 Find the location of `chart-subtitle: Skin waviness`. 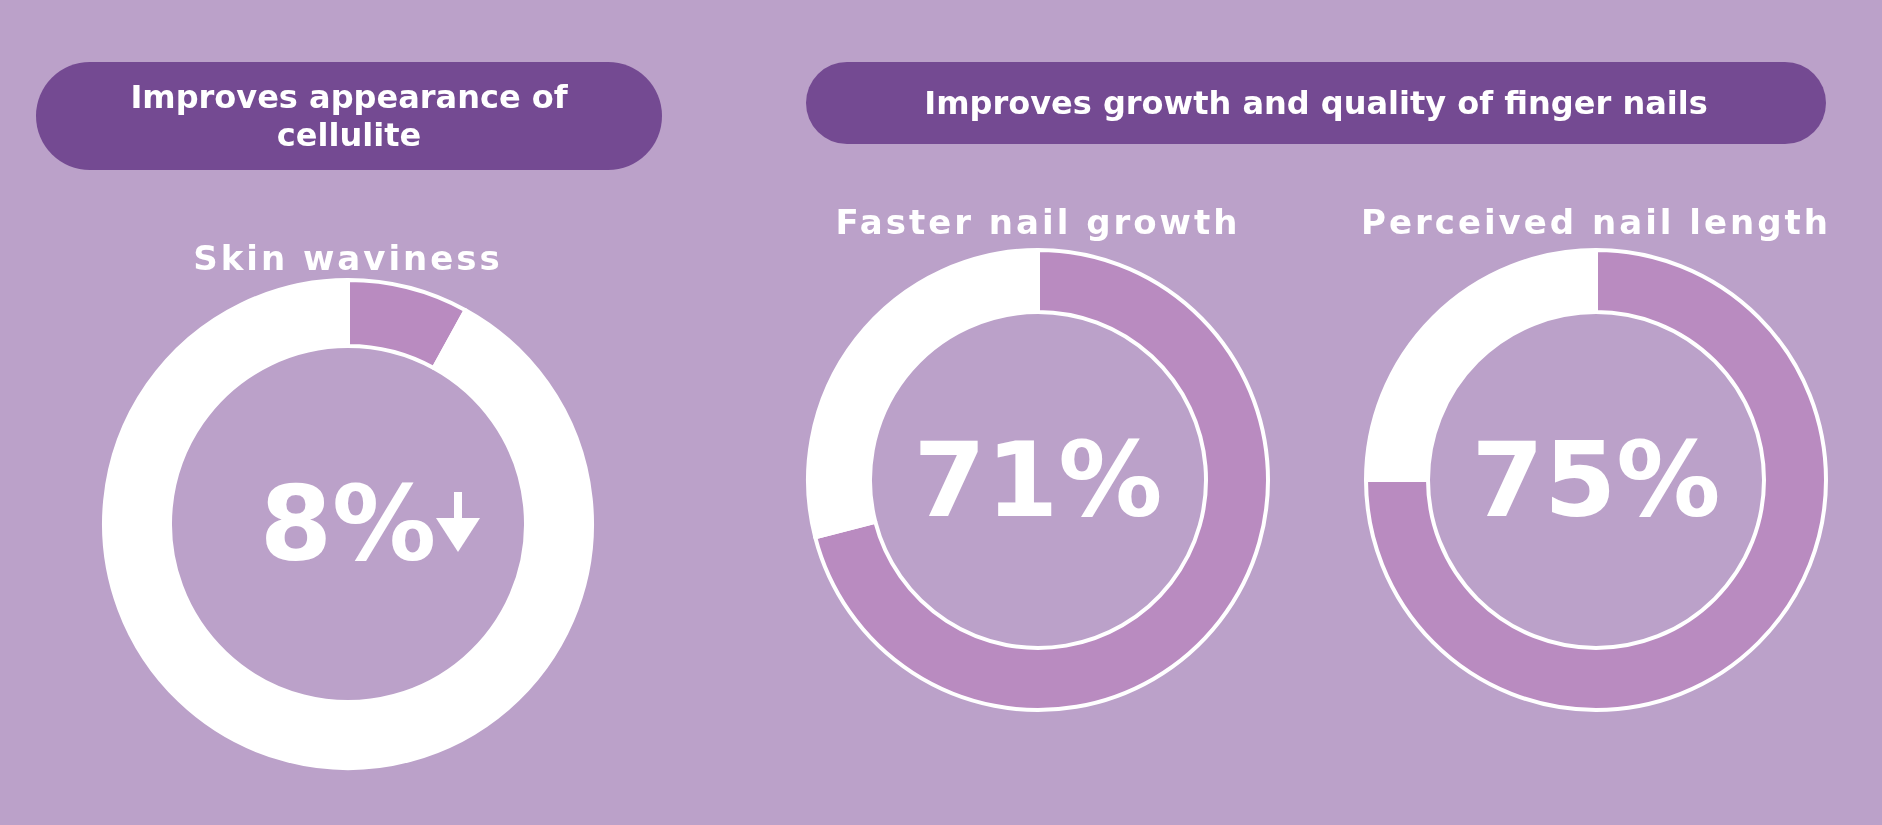

chart-subtitle: Skin waviness is located at coordinates (348, 258).